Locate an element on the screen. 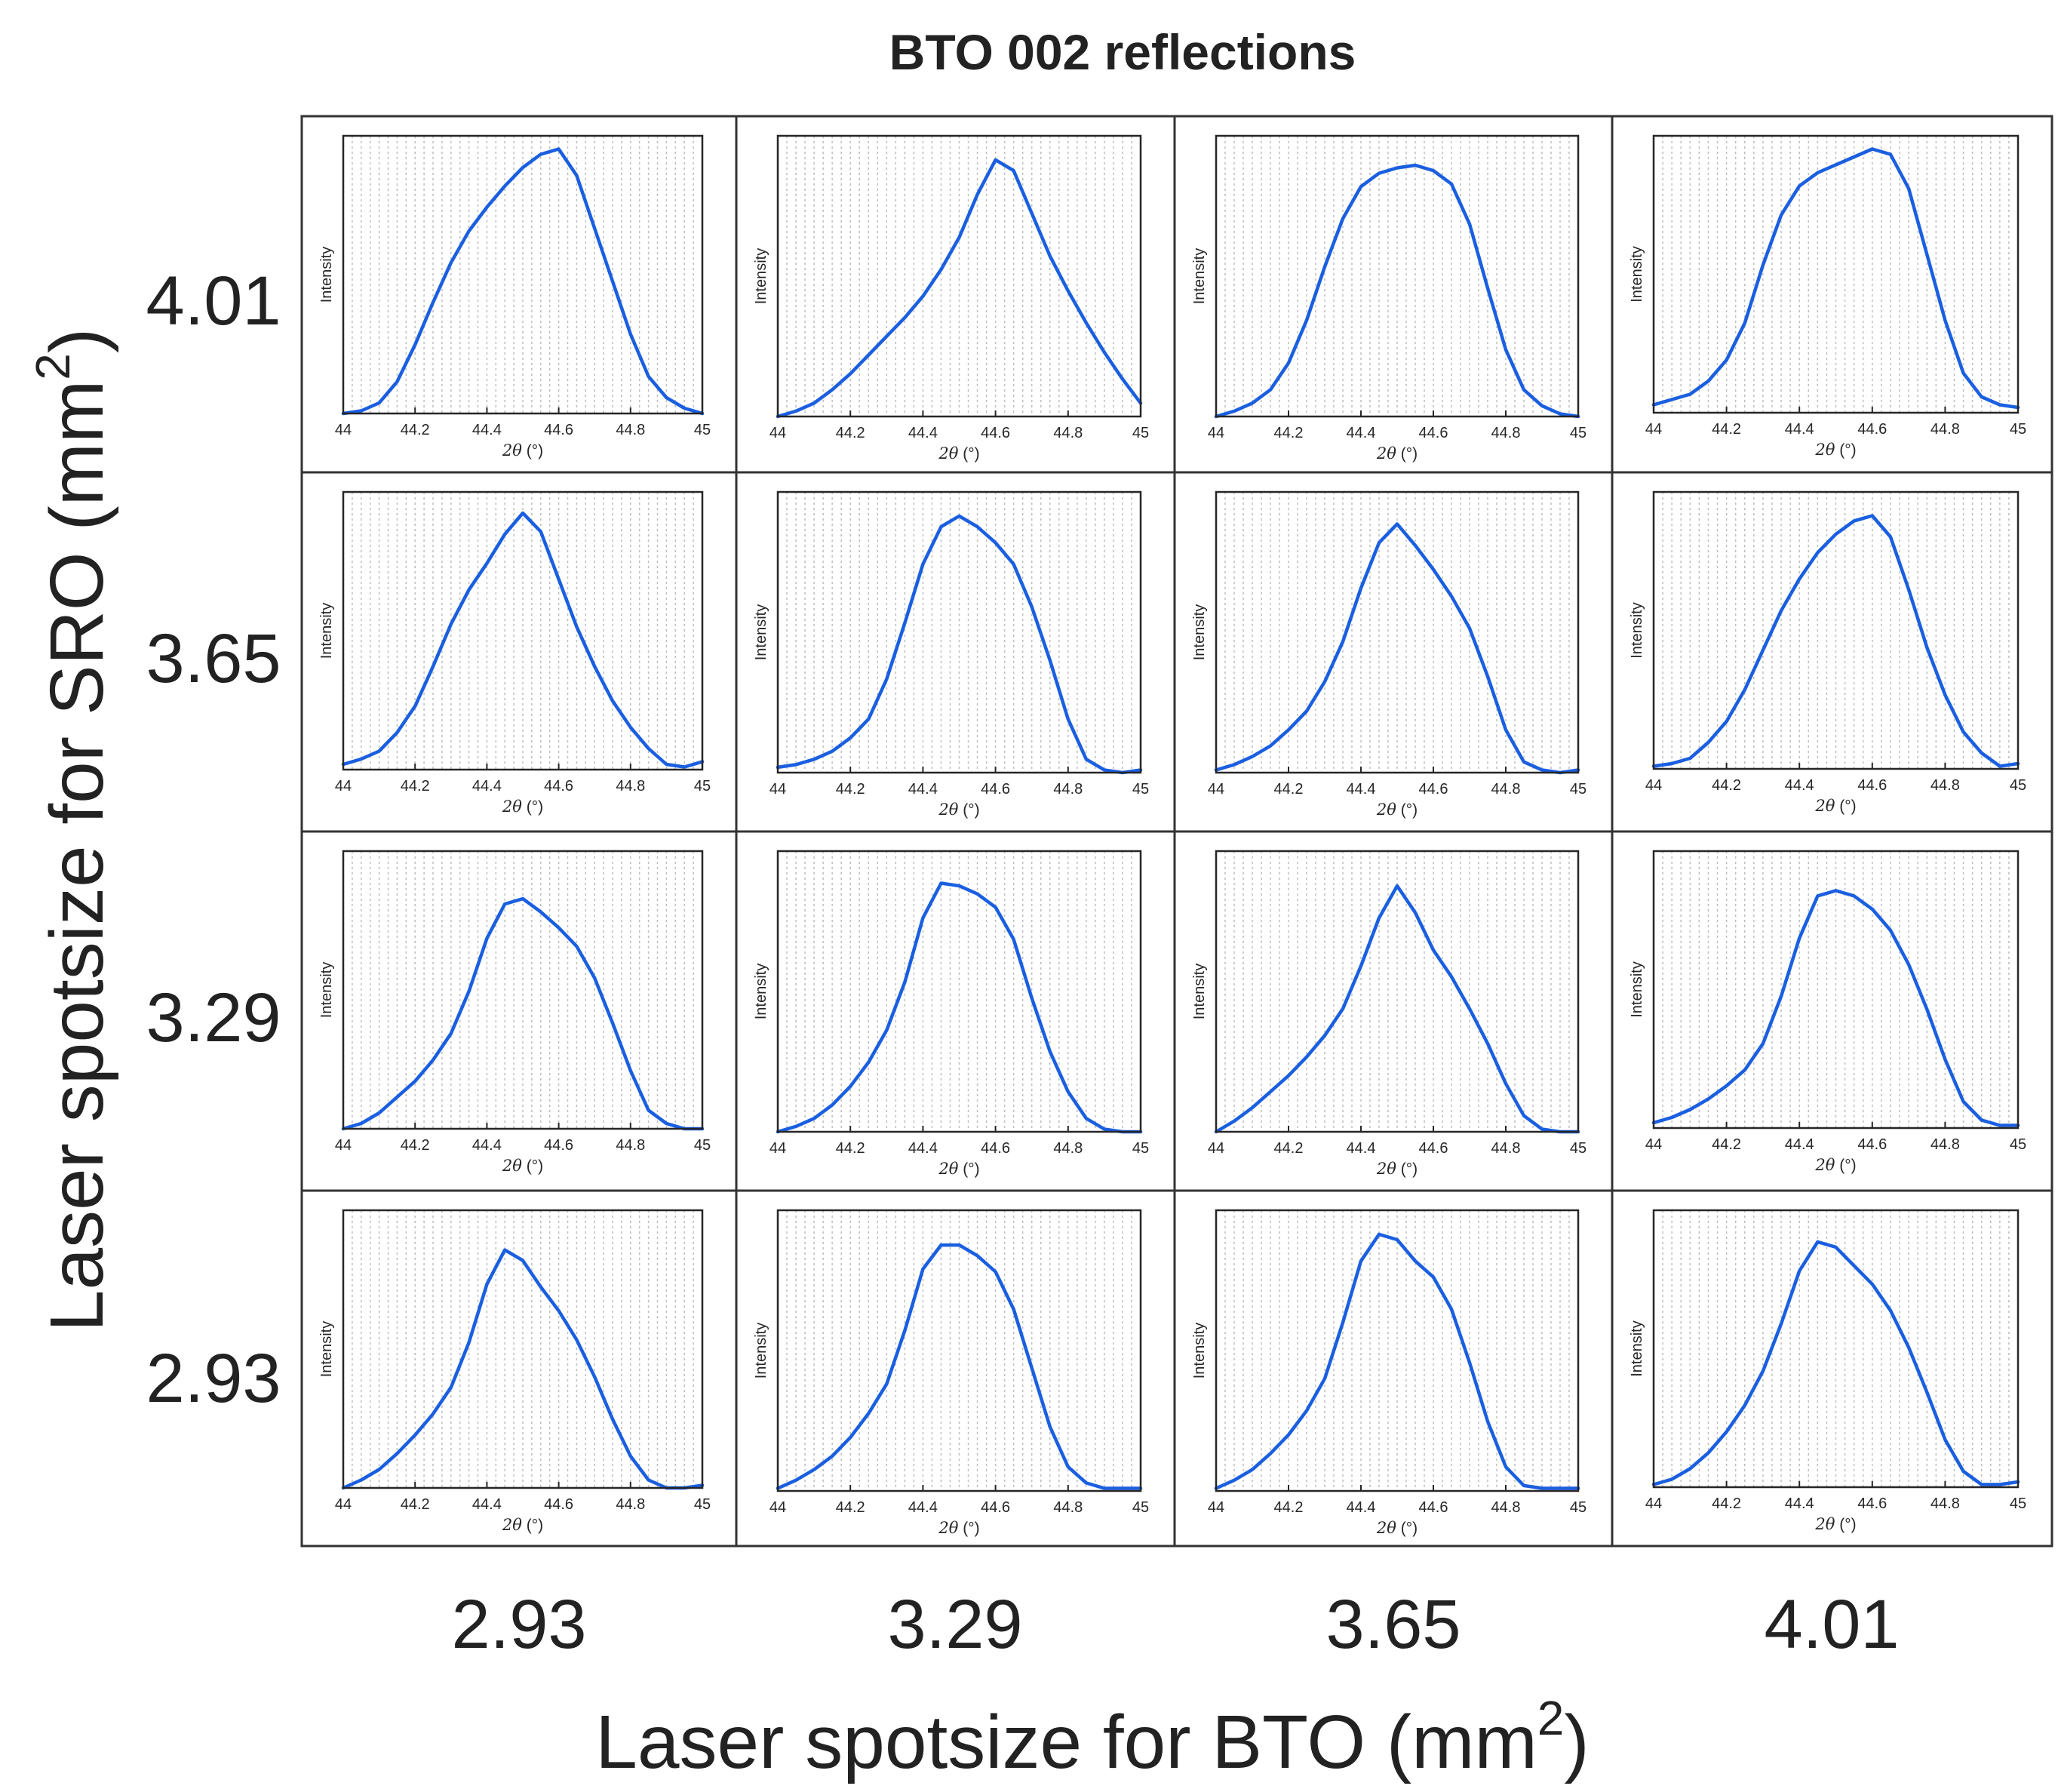  column-label: 4.01 is located at coordinates (1832, 1624).